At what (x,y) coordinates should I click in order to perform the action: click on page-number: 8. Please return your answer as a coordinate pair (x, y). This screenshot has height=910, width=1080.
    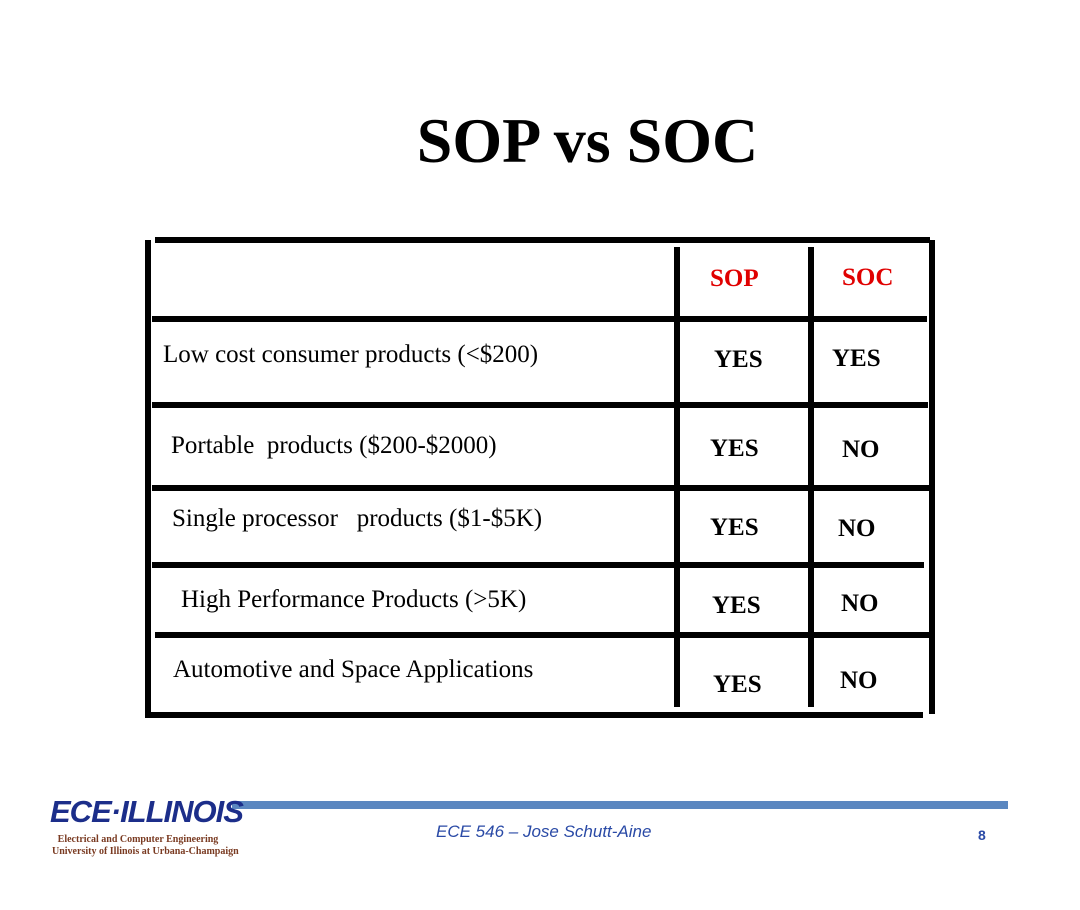
    Looking at the image, I should click on (982, 835).